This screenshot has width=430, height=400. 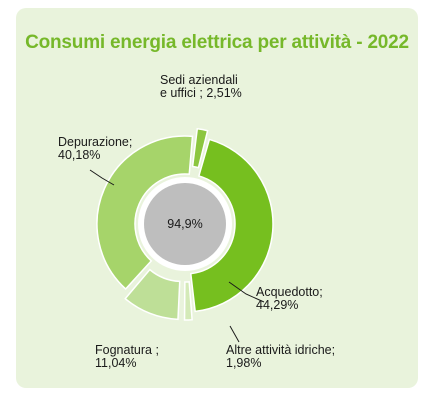 I want to click on center-disc, so click(x=185, y=224).